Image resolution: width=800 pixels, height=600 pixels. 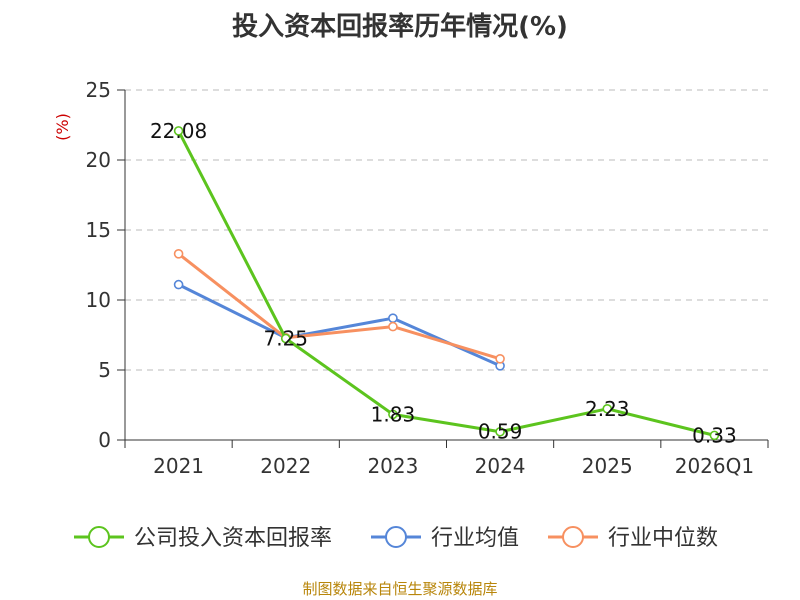 I want to click on x-tick-label: 2022, so click(x=285, y=466).